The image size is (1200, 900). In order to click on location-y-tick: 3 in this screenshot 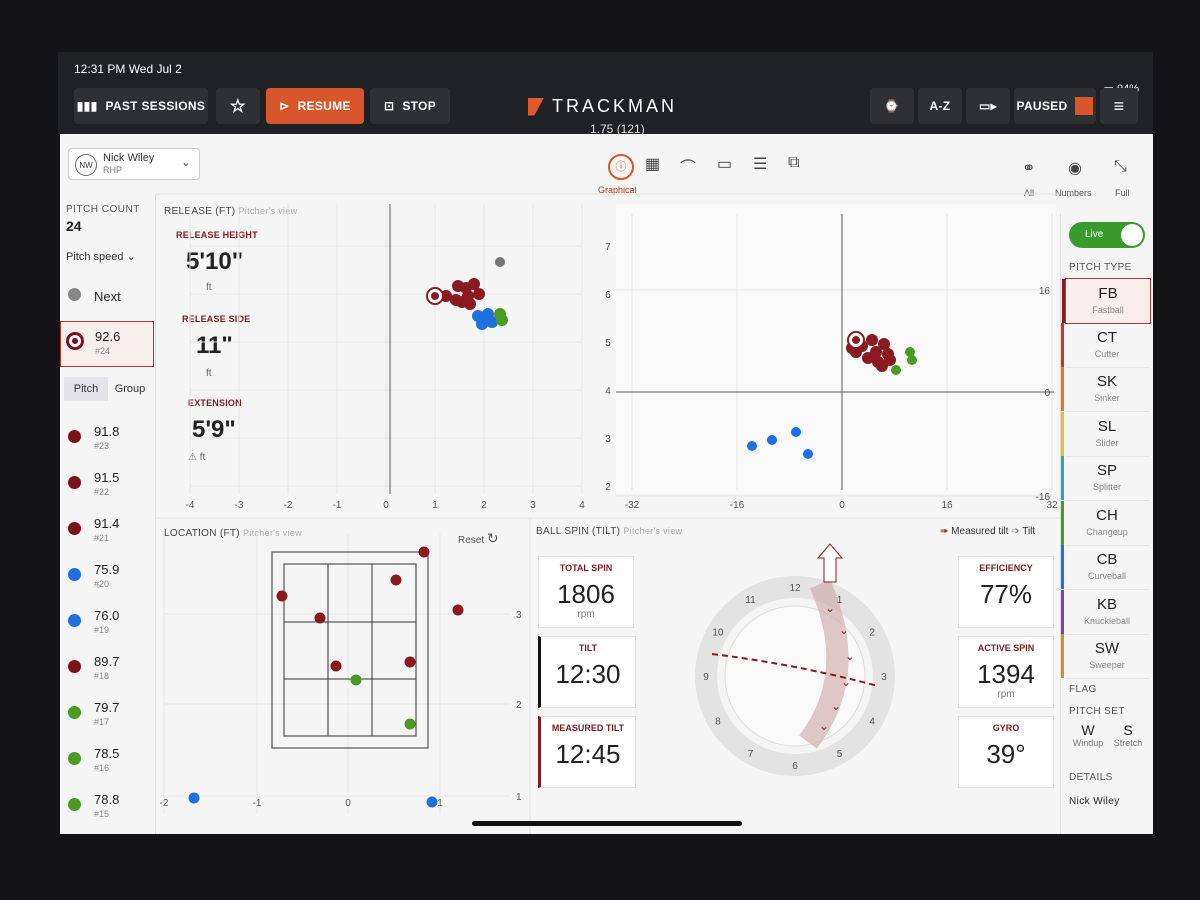, I will do `click(519, 615)`.